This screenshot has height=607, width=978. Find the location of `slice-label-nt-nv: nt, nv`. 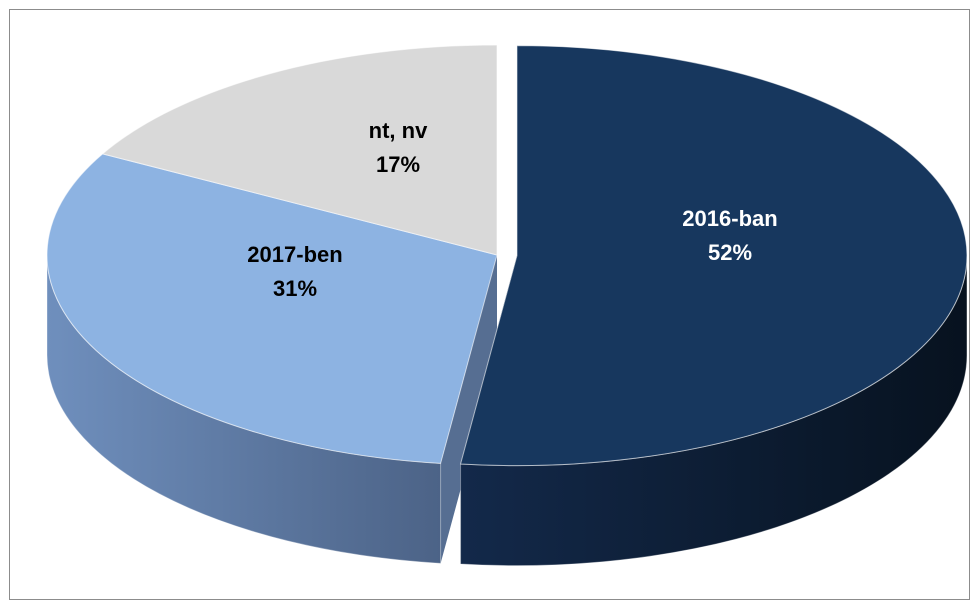

slice-label-nt-nv: nt, nv is located at coordinates (398, 130).